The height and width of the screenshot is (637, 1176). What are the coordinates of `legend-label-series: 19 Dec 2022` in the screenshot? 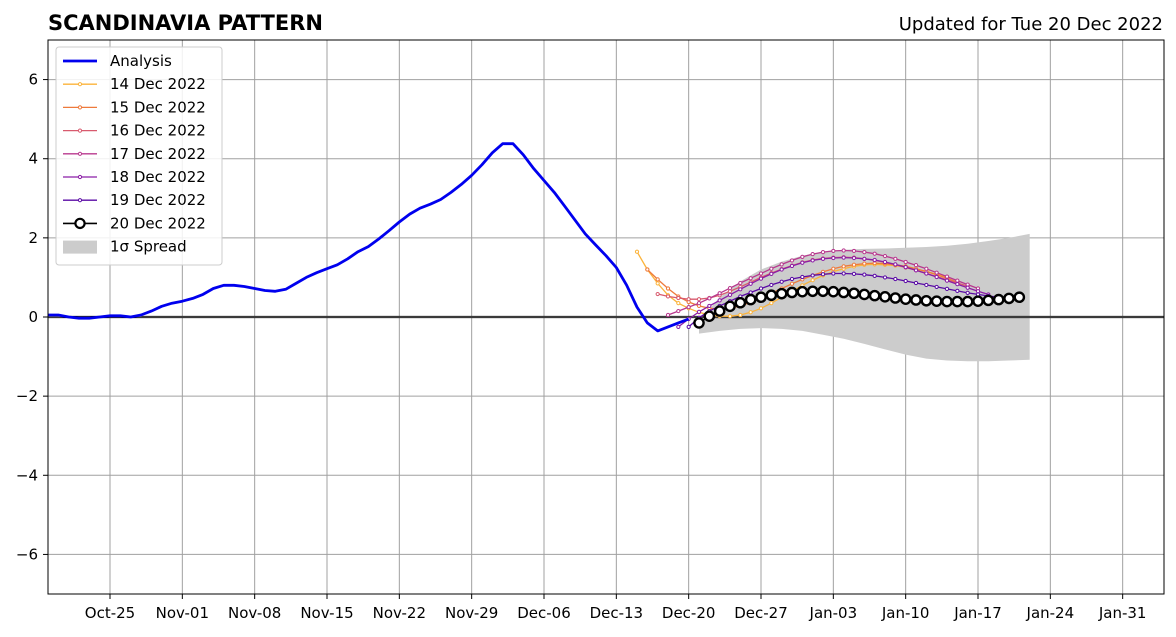 It's located at (158, 200).